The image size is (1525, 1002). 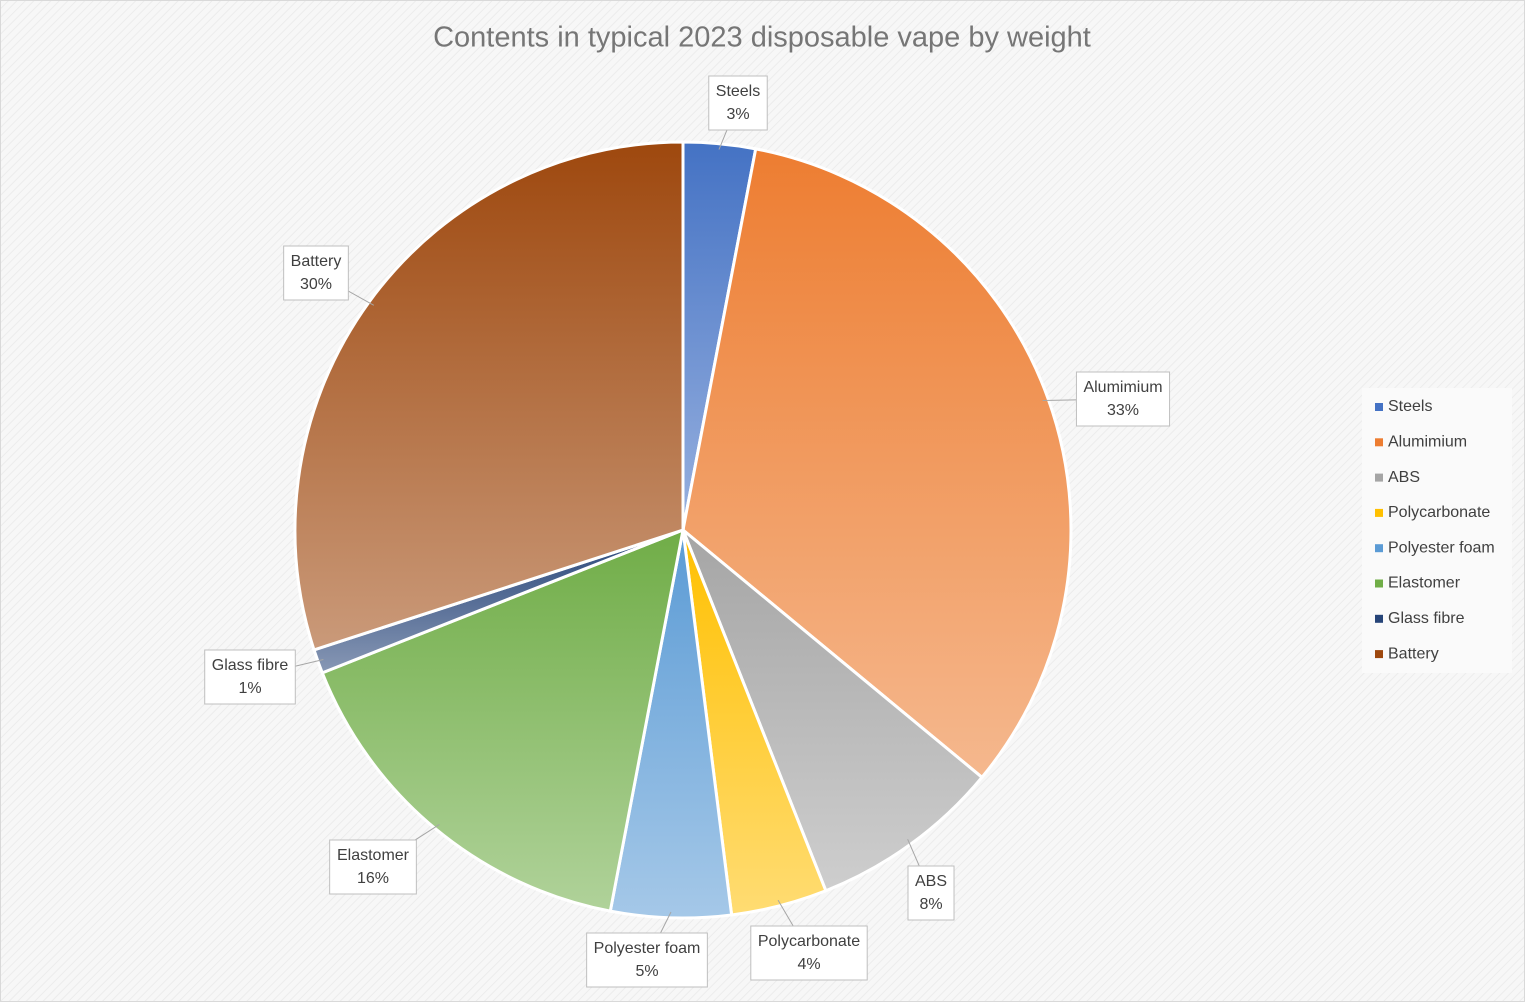 I want to click on data-label-category: Polyester foam, so click(x=647, y=948).